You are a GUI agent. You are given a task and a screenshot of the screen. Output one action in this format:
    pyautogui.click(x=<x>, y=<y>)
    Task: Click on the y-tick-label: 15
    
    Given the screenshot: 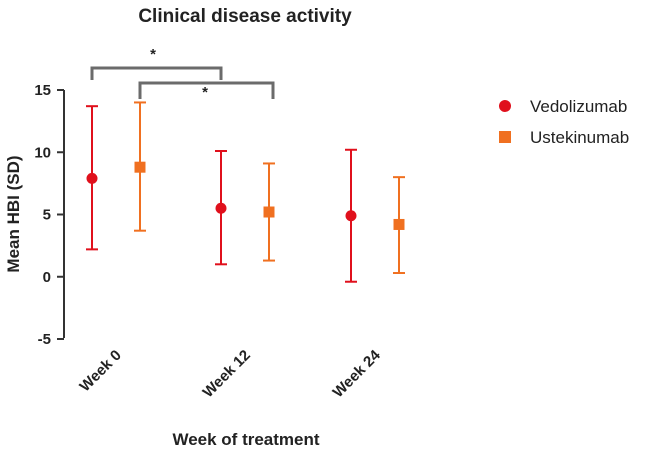 What is the action you would take?
    pyautogui.click(x=42, y=90)
    